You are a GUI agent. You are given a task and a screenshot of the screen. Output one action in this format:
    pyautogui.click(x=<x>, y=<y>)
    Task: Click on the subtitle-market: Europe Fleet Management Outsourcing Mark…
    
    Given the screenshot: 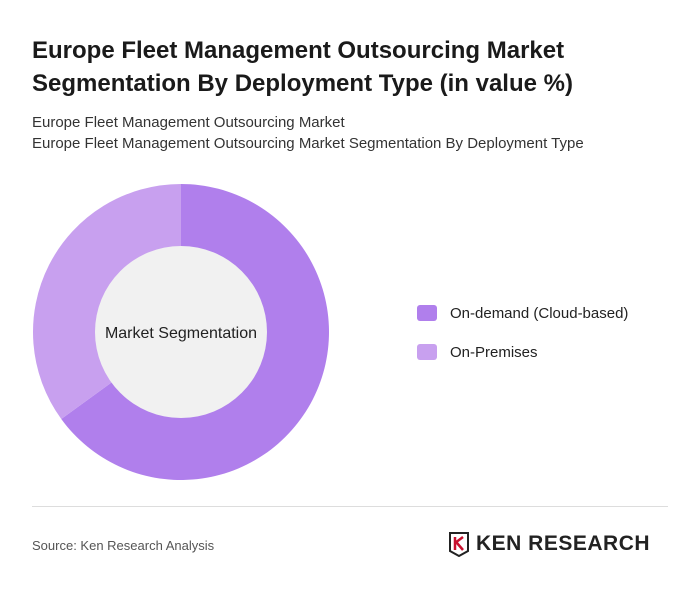 What is the action you would take?
    pyautogui.click(x=188, y=122)
    